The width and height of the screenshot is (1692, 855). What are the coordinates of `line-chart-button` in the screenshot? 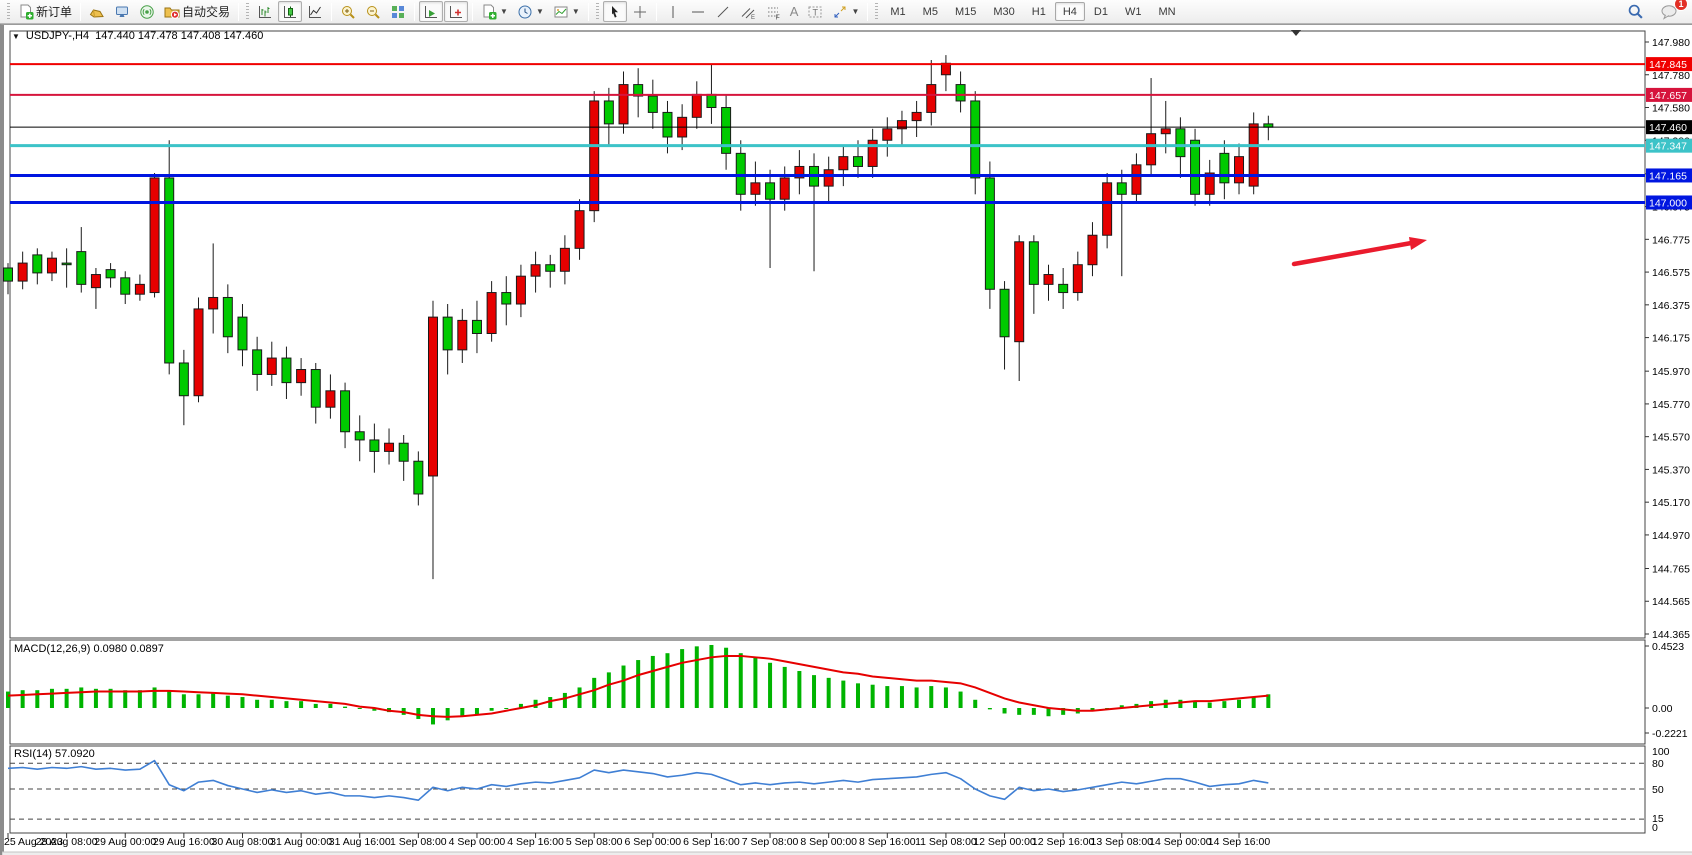 It's located at (315, 11).